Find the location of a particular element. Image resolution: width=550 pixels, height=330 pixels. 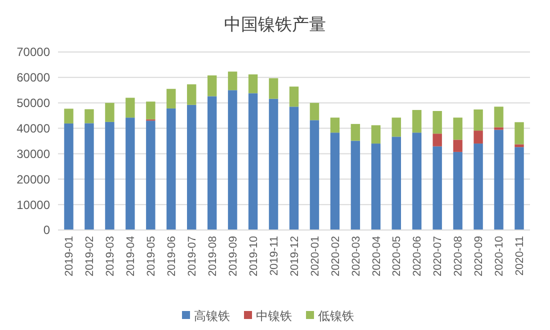

x-tick-label: 2020-06 is located at coordinates (418, 256).